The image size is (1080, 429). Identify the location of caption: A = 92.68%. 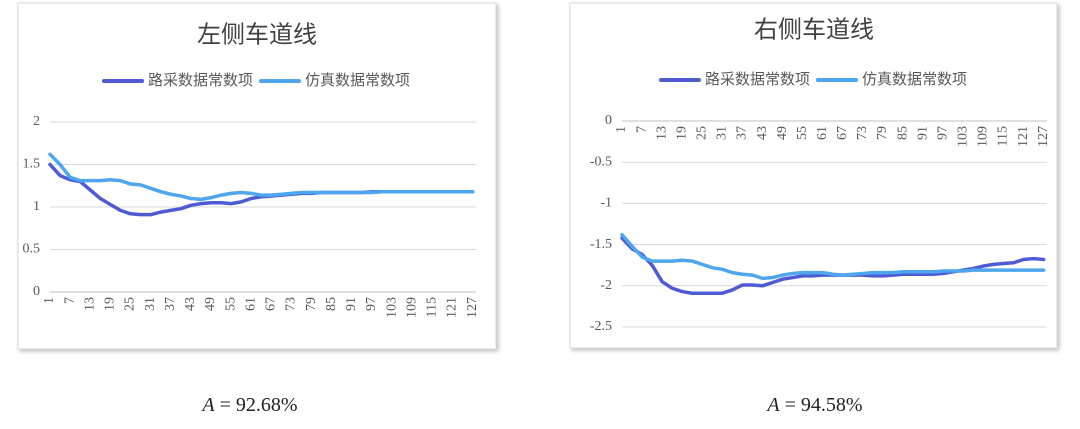
(248, 405).